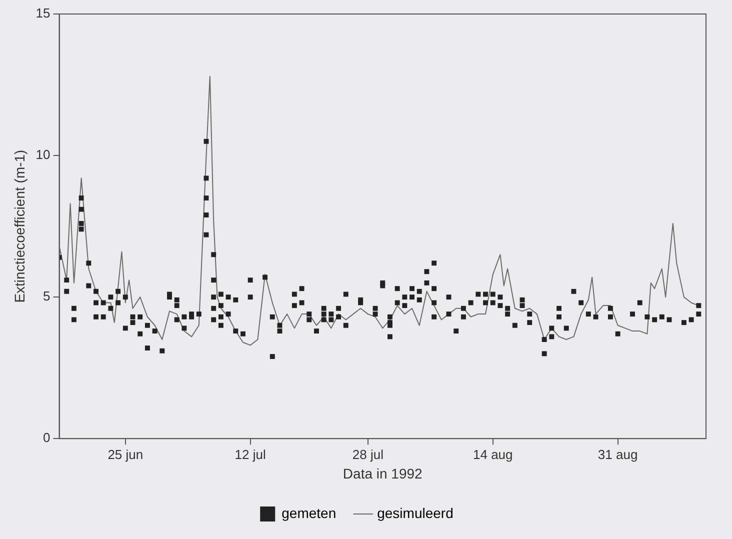 The height and width of the screenshot is (539, 732). What do you see at coordinates (43, 13) in the screenshot?
I see `y-tick-label: 15` at bounding box center [43, 13].